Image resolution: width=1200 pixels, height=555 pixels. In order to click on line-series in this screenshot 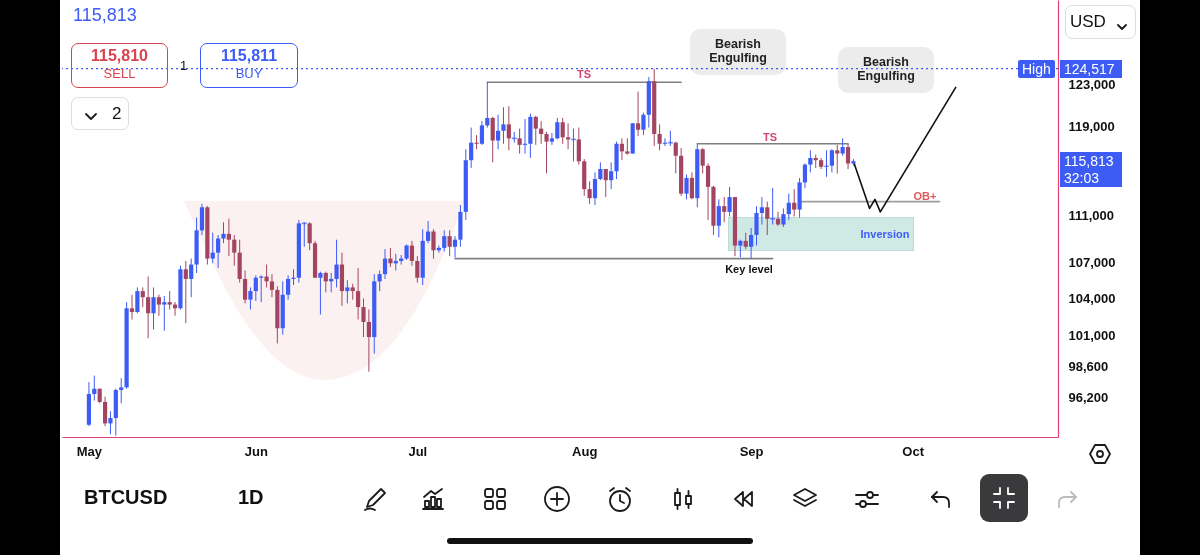, I will do `click(904, 149)`.